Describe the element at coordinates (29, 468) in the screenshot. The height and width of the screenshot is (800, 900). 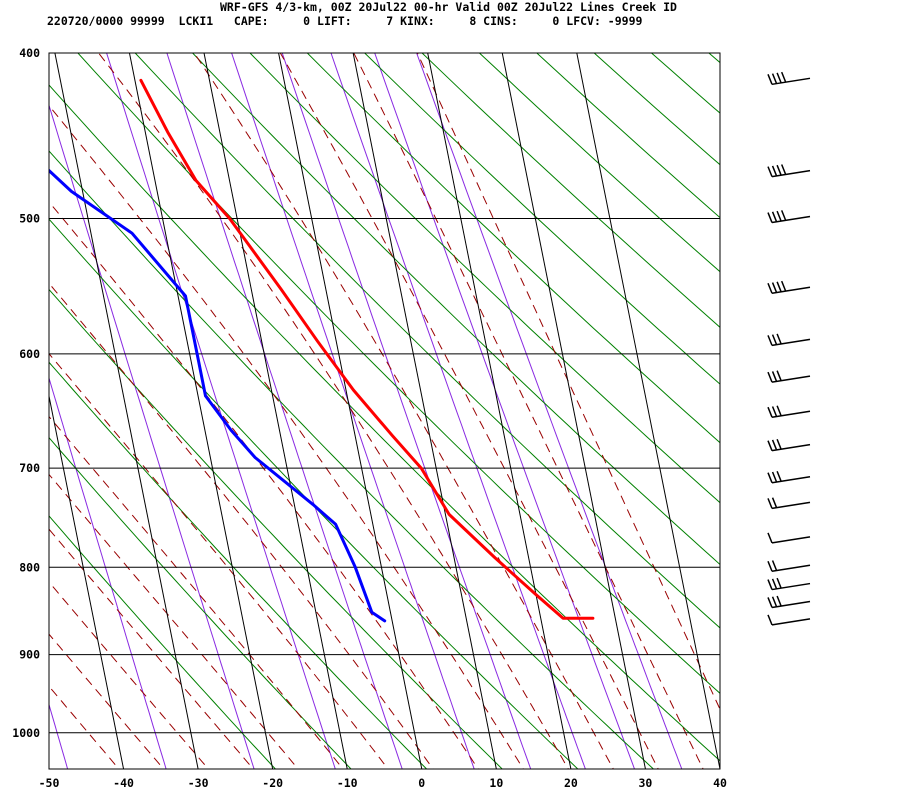
I see `pressure-tick-label: 700` at that location.